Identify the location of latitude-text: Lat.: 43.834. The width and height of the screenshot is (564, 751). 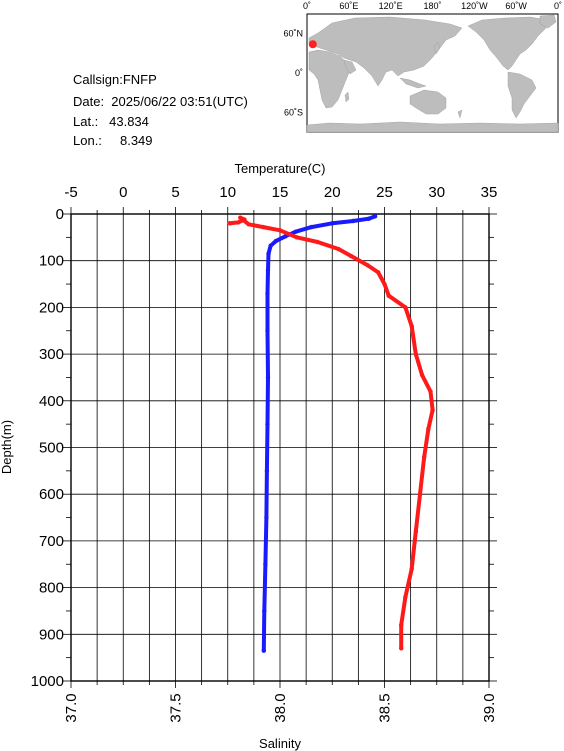
(111, 121).